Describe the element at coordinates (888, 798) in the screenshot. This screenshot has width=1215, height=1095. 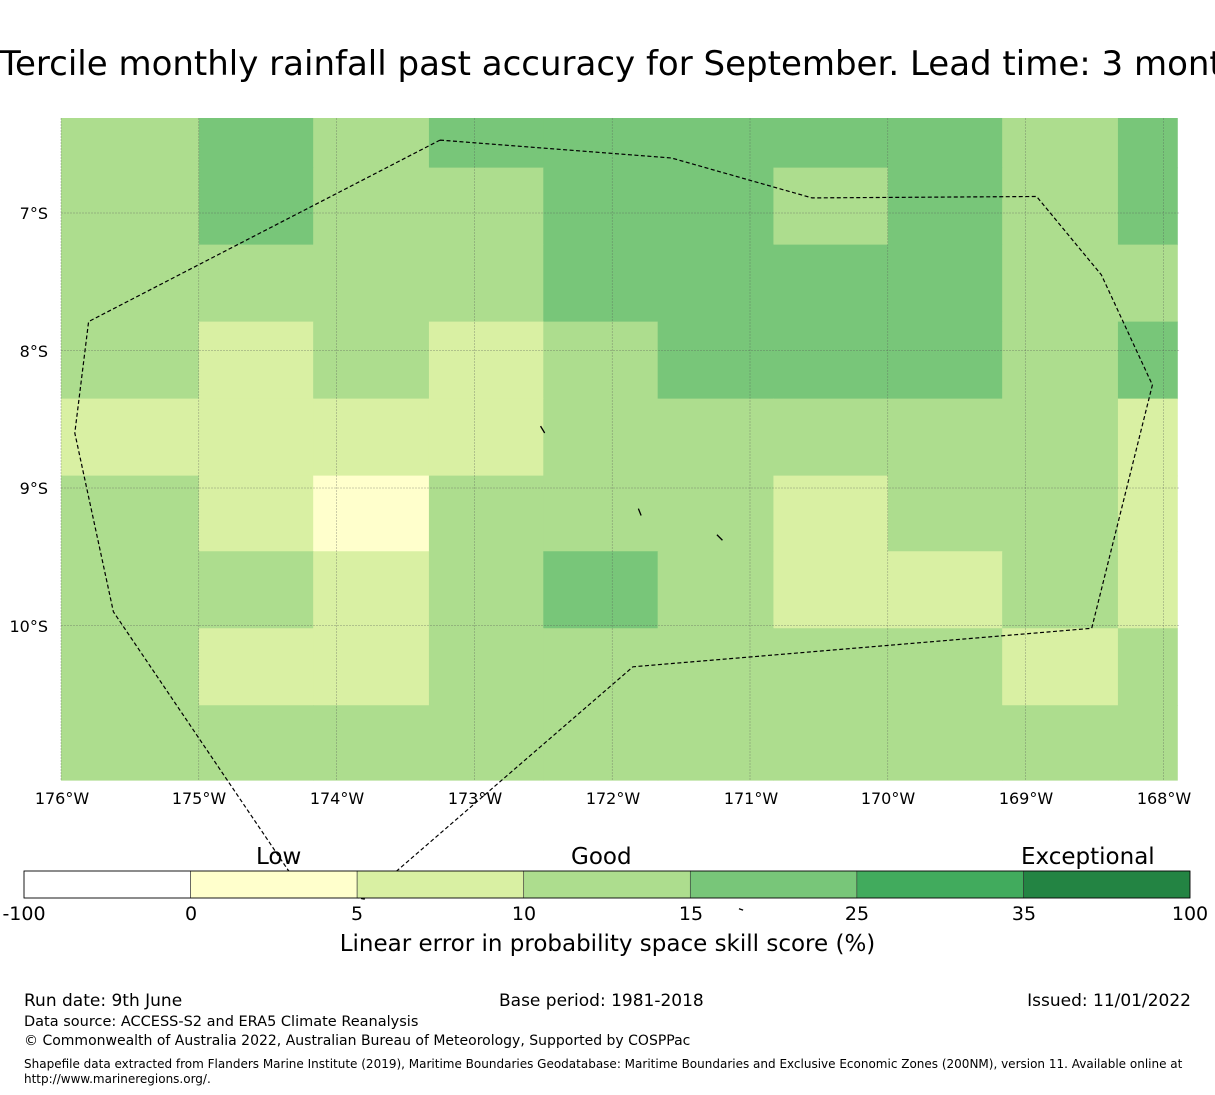
I see `lon-label-170w: 170°W` at that location.